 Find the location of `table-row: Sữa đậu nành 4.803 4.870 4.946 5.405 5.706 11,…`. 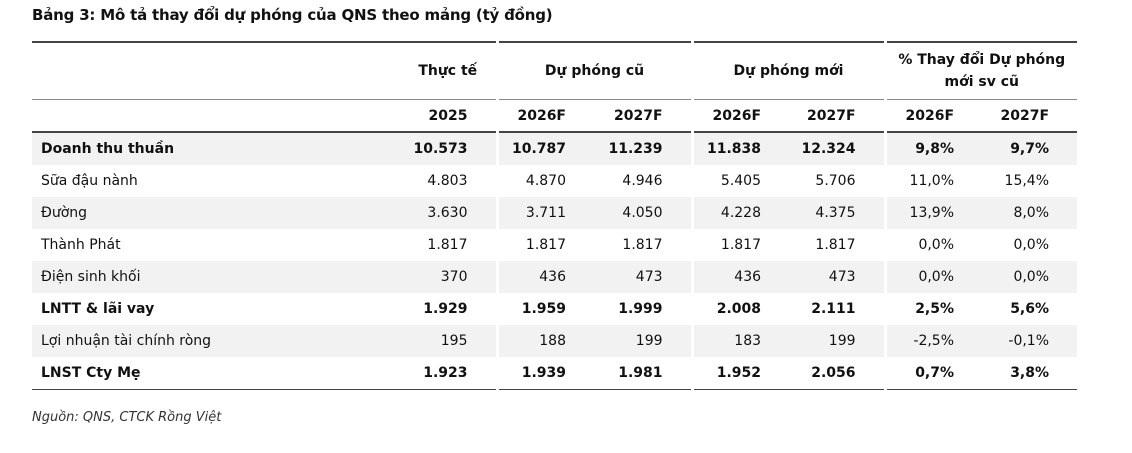

table-row: Sữa đậu nành 4.803 4.870 4.946 5.405 5.706 11,… is located at coordinates (554, 181).